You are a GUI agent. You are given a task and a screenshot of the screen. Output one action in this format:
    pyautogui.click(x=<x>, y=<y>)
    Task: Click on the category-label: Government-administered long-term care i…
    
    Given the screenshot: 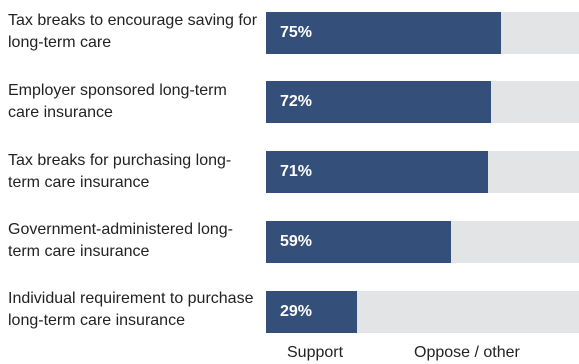 What is the action you would take?
    pyautogui.click(x=120, y=240)
    